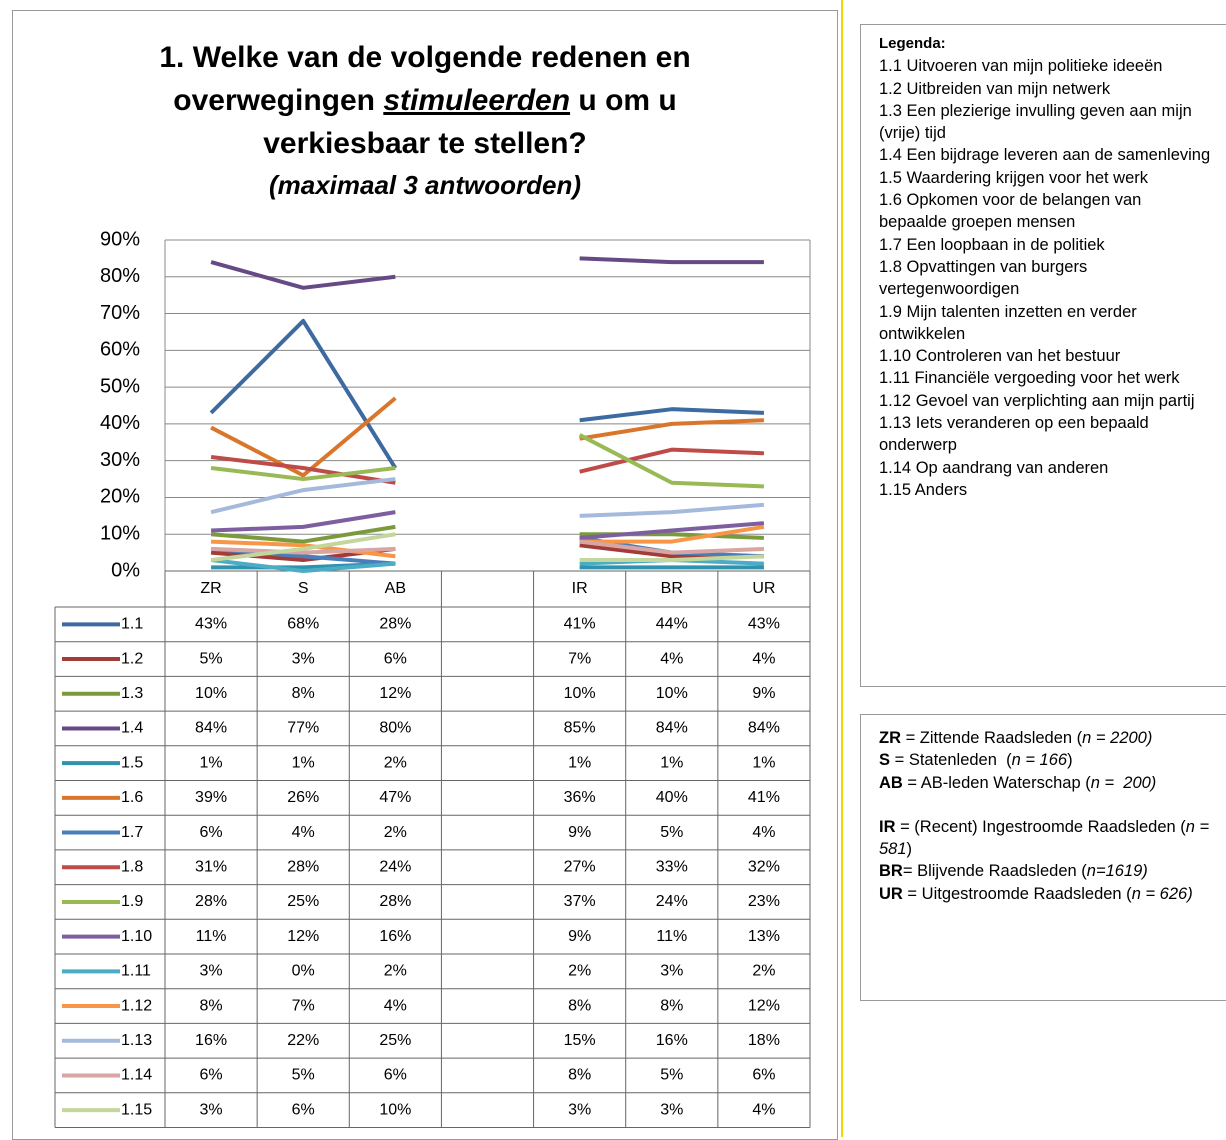 This screenshot has height=1140, width=1226. What do you see at coordinates (1117, 738) in the screenshot?
I see `definition-n: n = 2200)` at bounding box center [1117, 738].